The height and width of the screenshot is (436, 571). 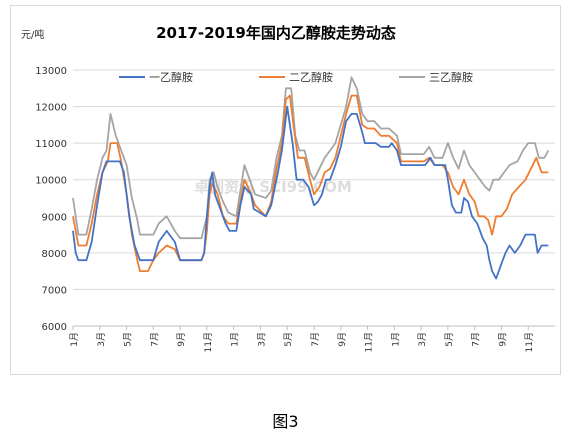 I want to click on y-tick-label: 6000, so click(x=54, y=327).